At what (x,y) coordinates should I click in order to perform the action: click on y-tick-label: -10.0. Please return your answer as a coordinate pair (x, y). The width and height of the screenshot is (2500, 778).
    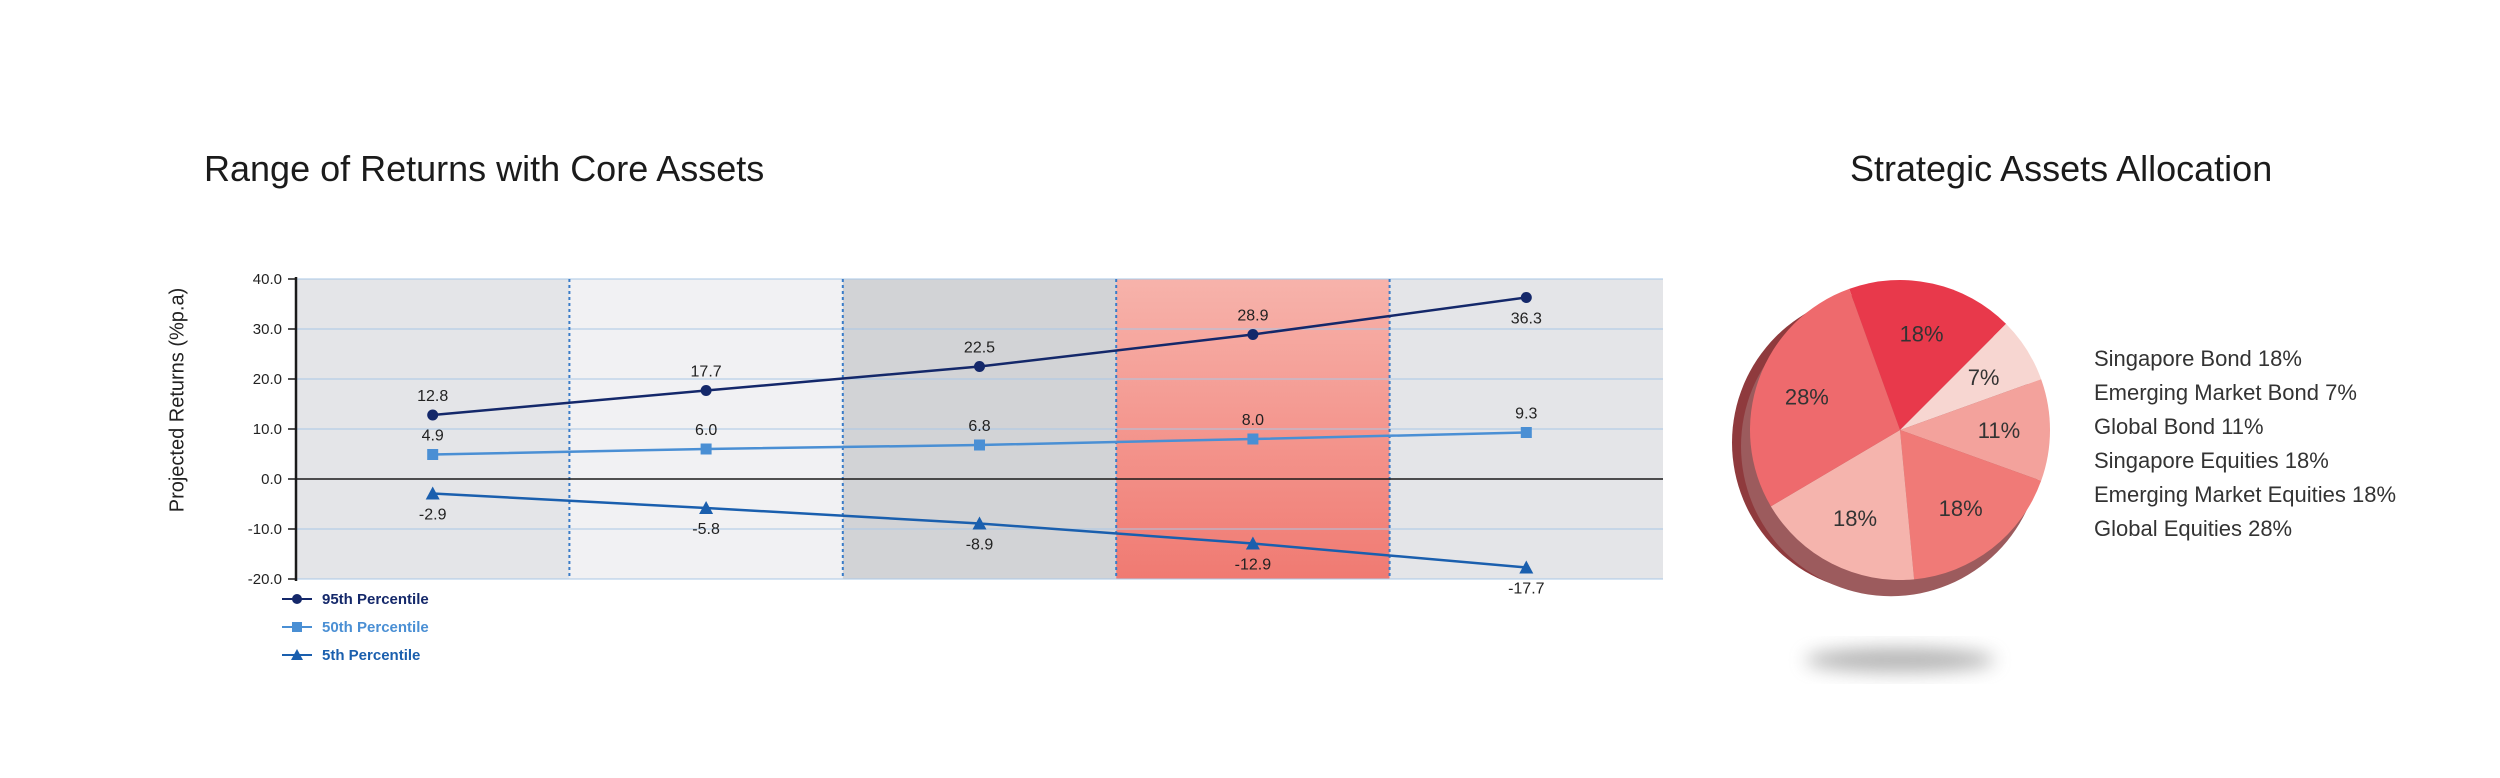
    Looking at the image, I should click on (265, 529).